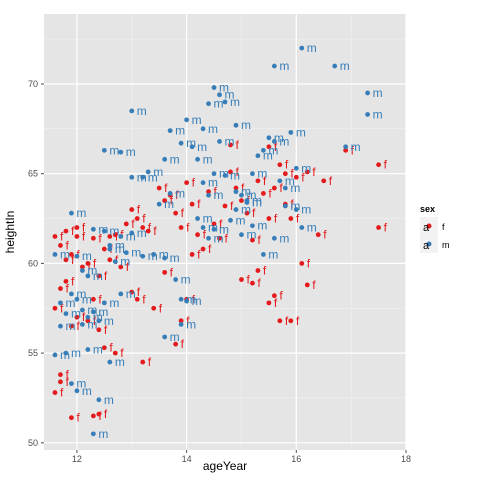 Image resolution: width=480 pixels, height=480 pixels. I want to click on y-tick-label: 50, so click(33, 443).